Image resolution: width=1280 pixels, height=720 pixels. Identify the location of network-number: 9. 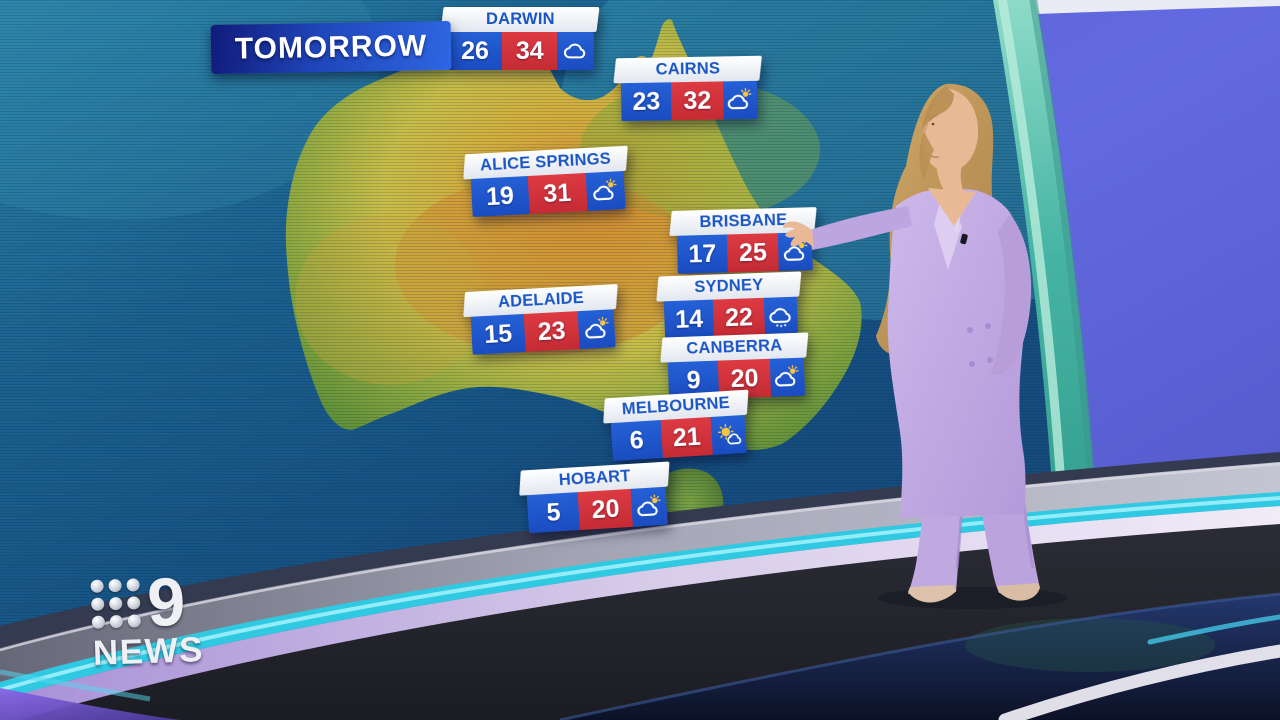
(166, 602).